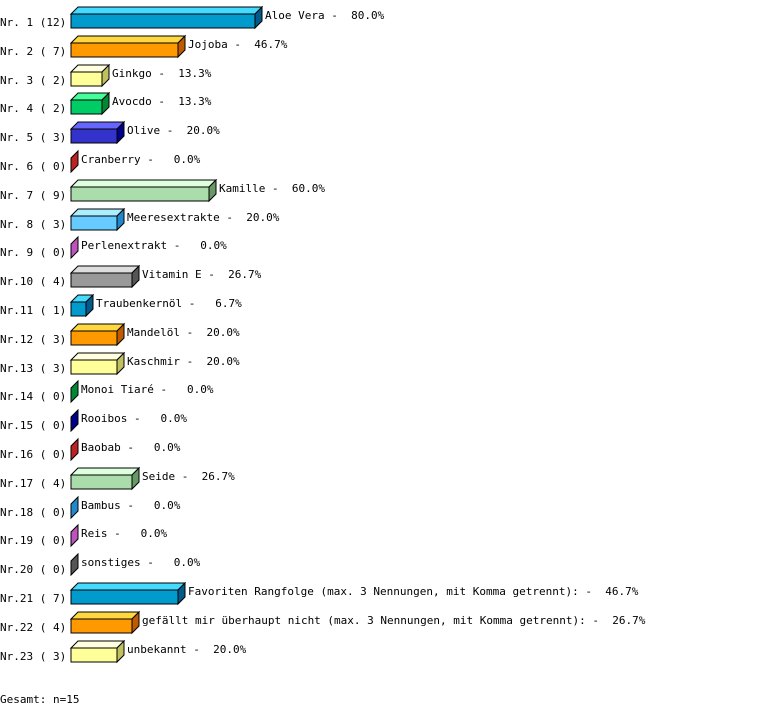 The height and width of the screenshot is (715, 759). What do you see at coordinates (134, 418) in the screenshot?
I see `value-label: Rooibos - 0.0%` at bounding box center [134, 418].